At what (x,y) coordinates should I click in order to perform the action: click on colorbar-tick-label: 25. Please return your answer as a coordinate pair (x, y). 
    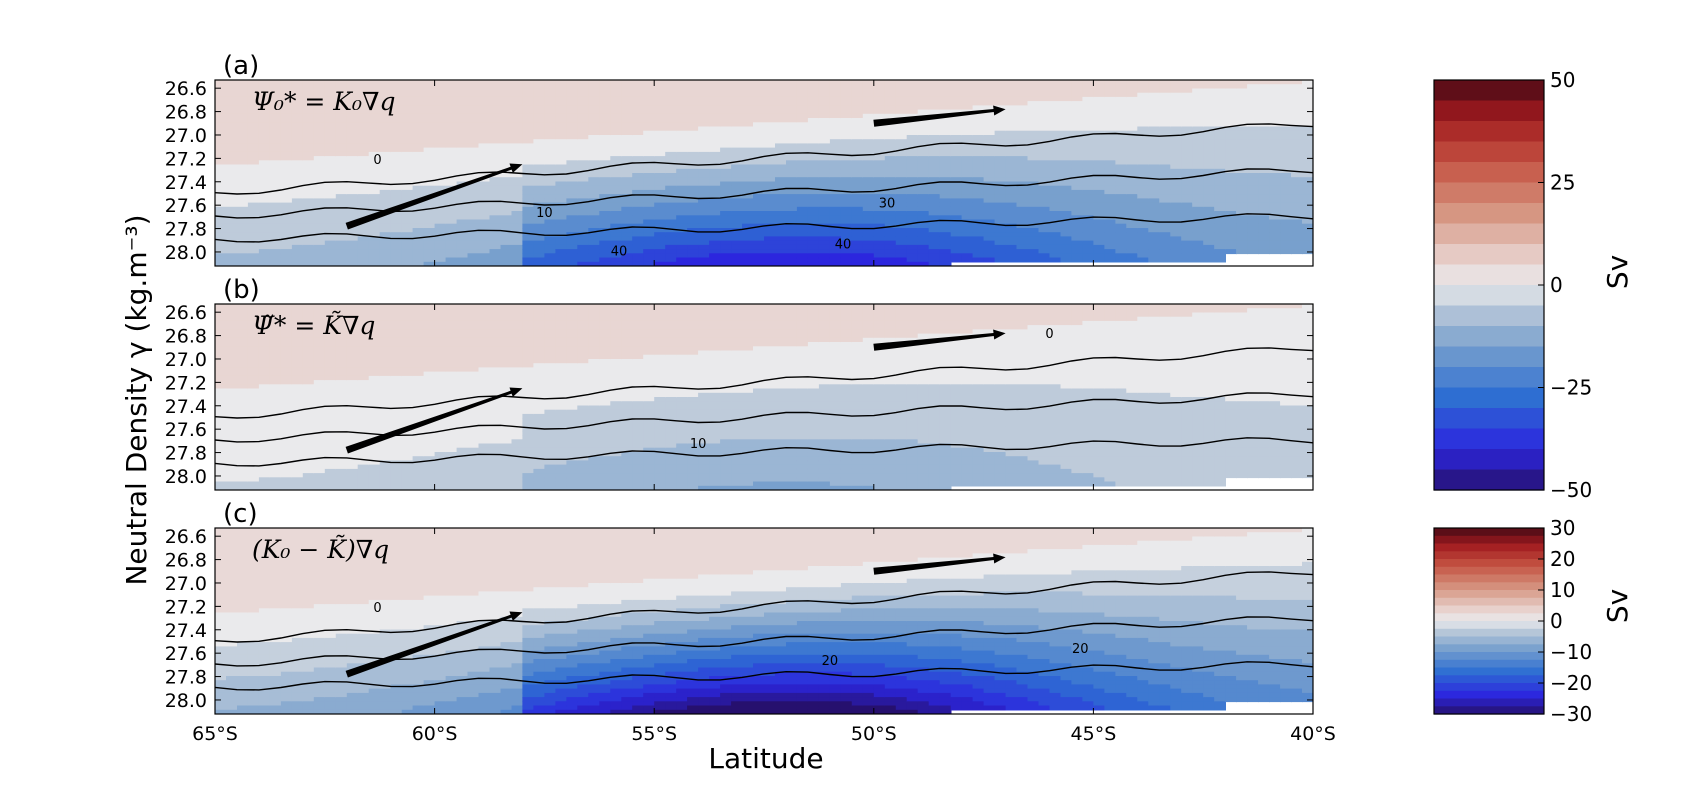
    Looking at the image, I should click on (1562, 183).